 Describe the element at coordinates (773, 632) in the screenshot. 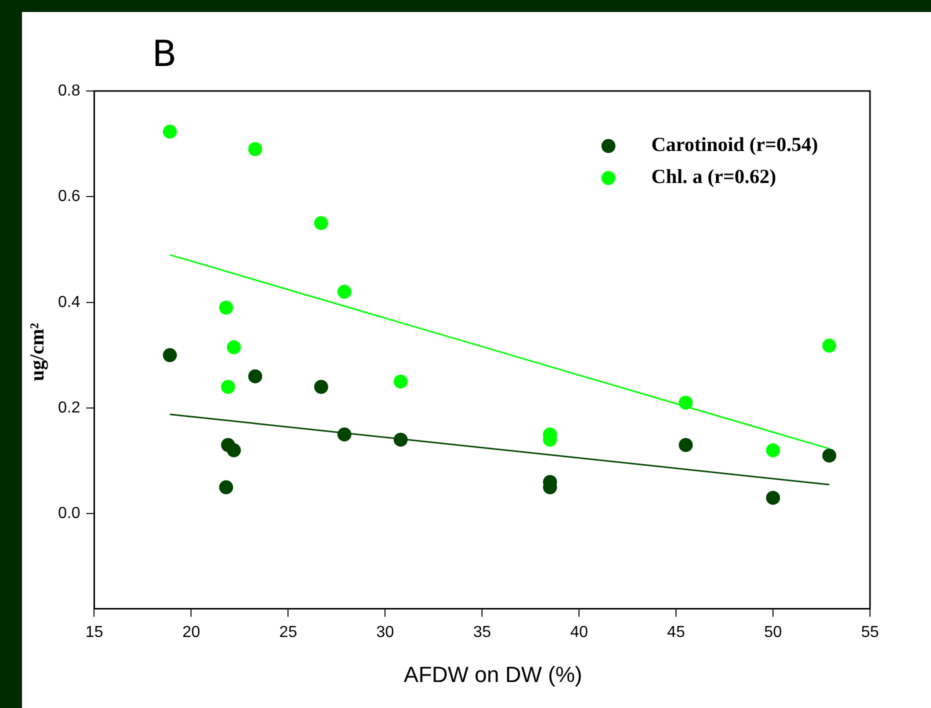

I see `x-tick-label: 50` at that location.